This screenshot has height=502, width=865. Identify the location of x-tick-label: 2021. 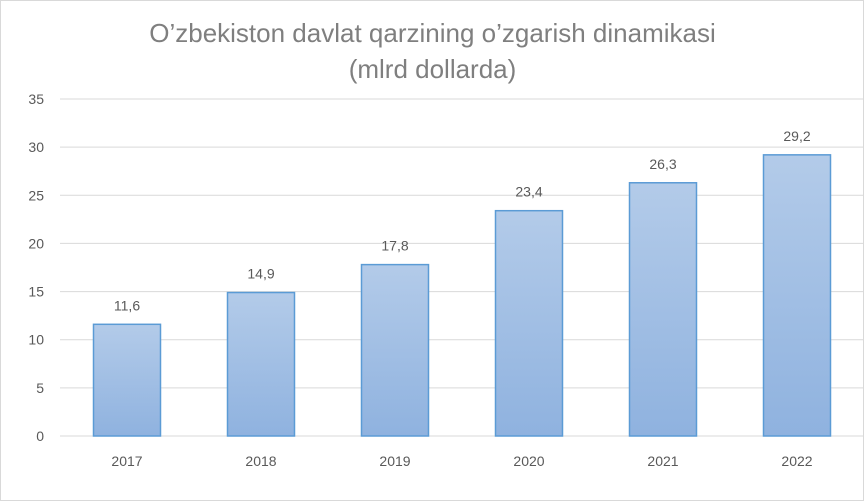
(662, 461).